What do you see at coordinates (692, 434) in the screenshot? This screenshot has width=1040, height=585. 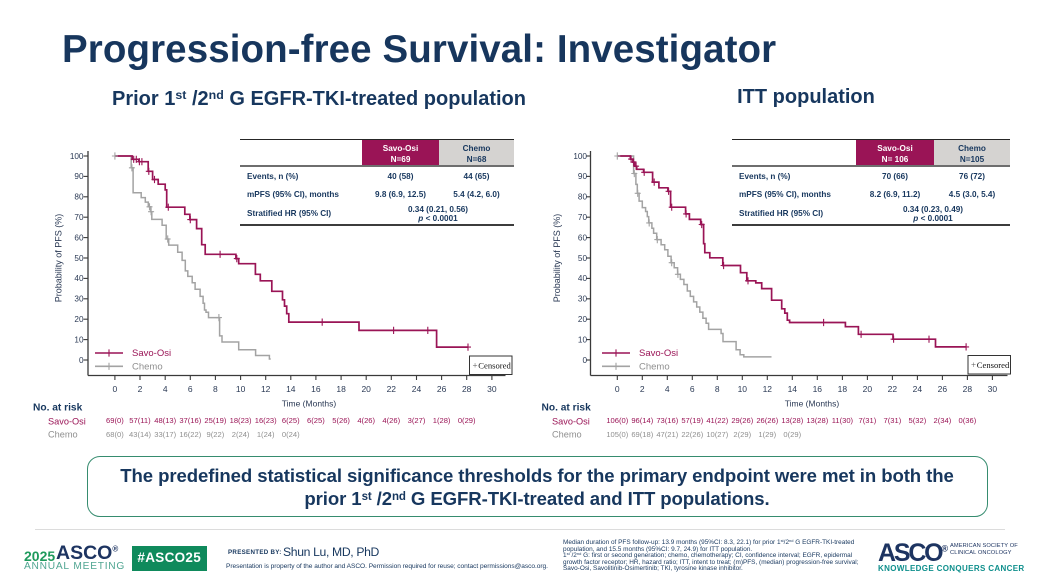 I see `svg-text: 22(26)` at bounding box center [692, 434].